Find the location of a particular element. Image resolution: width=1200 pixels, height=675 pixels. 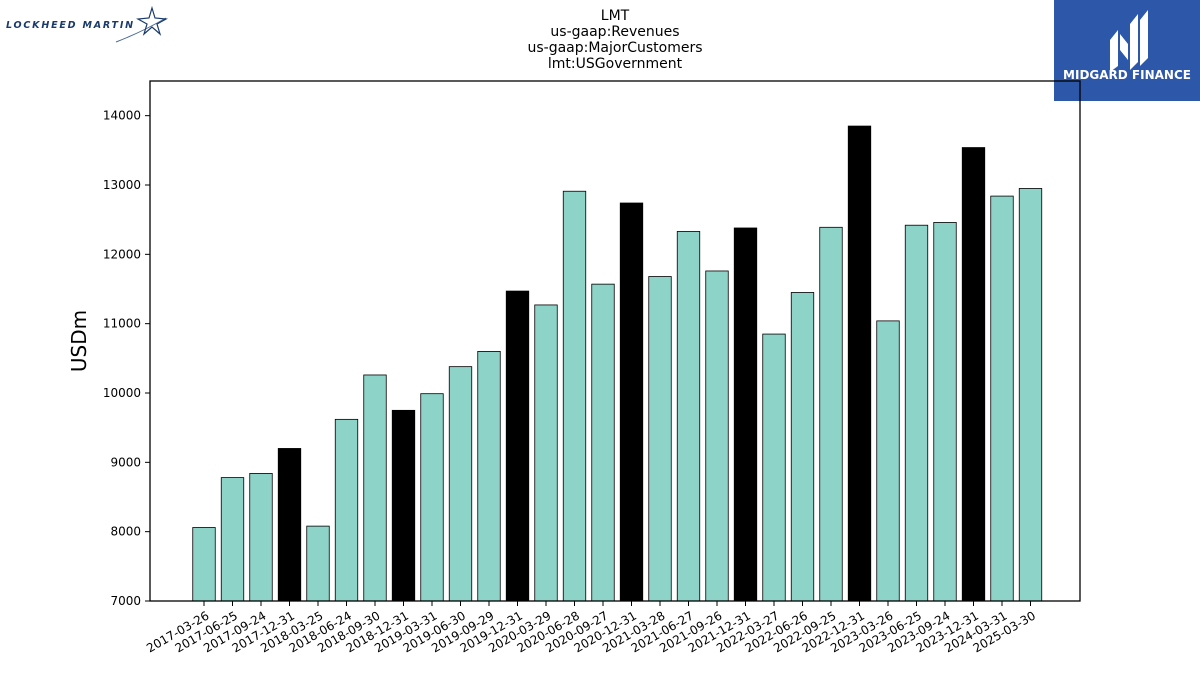

midgard-finance-logo: MIDGARD FINANCE is located at coordinates (1127, 50).